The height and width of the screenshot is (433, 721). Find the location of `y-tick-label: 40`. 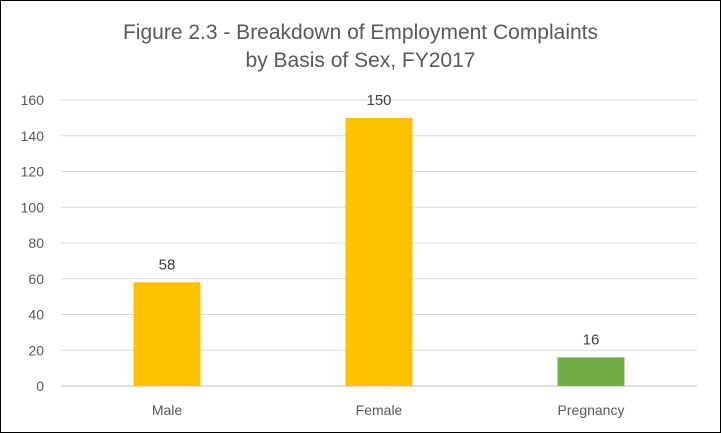

y-tick-label: 40 is located at coordinates (36, 315).